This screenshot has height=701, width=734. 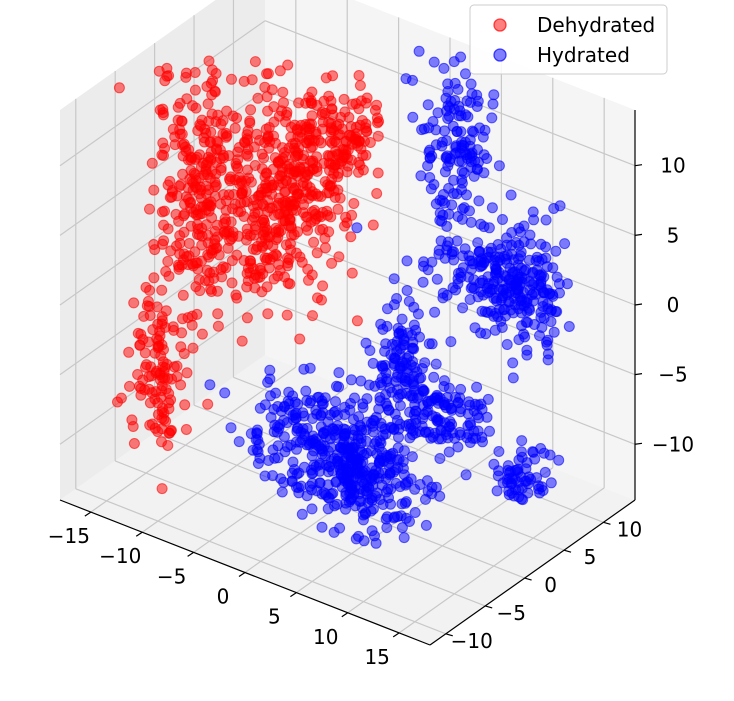 What do you see at coordinates (500, 25) in the screenshot?
I see `legend-marker-dehydrated` at bounding box center [500, 25].